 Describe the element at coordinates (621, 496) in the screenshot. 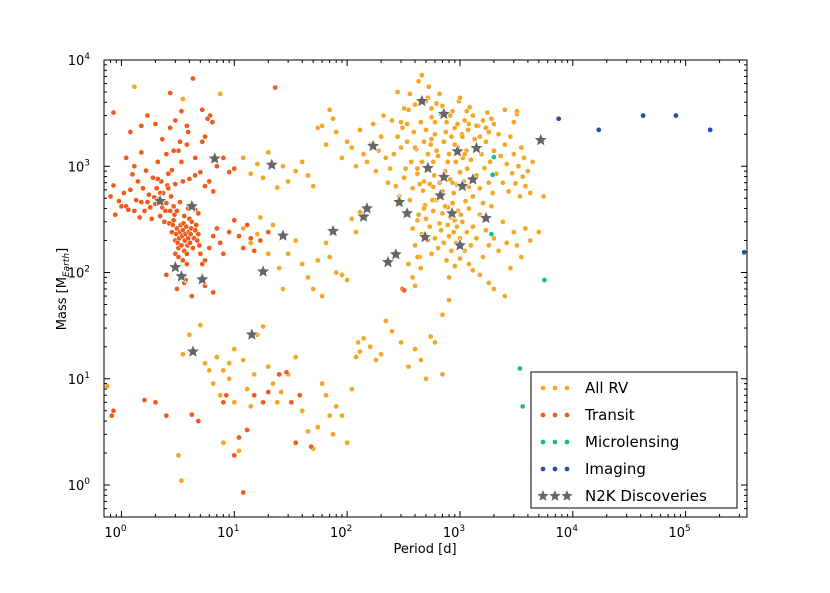

I see `legend-item-n2k-discoveries: N2K Discoveries` at that location.